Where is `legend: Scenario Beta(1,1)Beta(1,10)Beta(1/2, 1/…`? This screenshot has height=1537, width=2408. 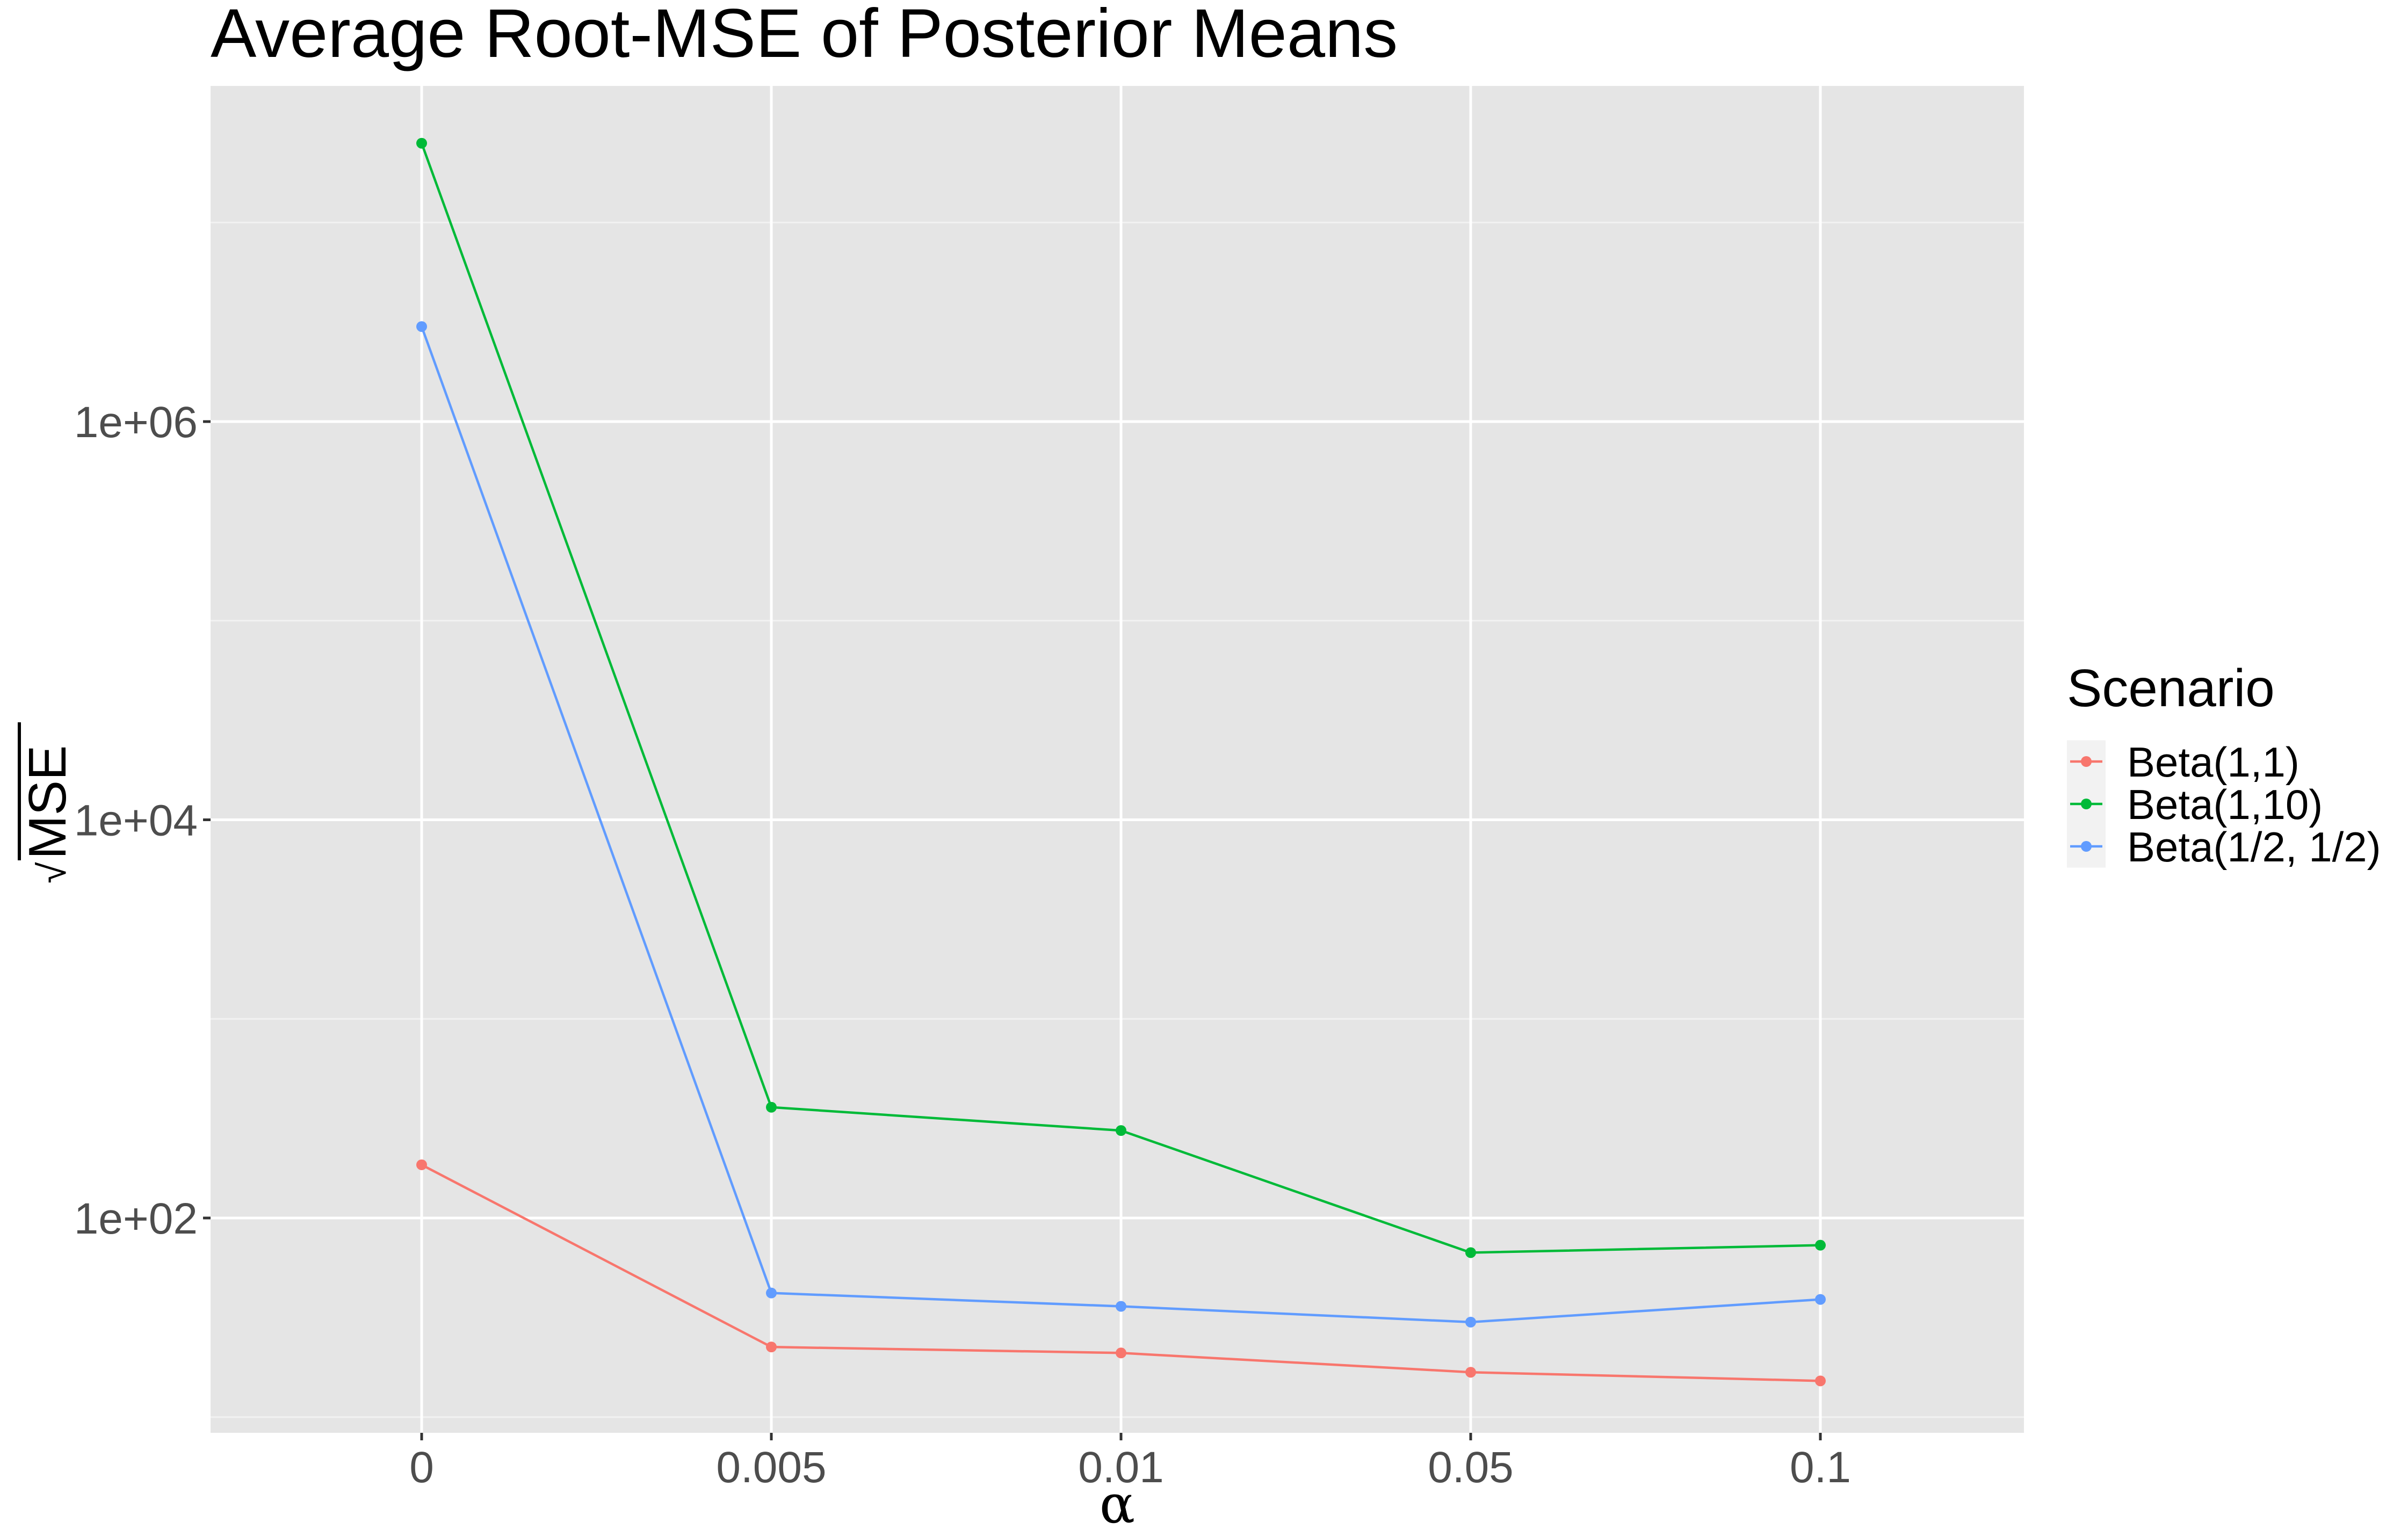
legend: Scenario Beta(1,1)Beta(1,10)Beta(1/2, 1/… is located at coordinates (2224, 764).